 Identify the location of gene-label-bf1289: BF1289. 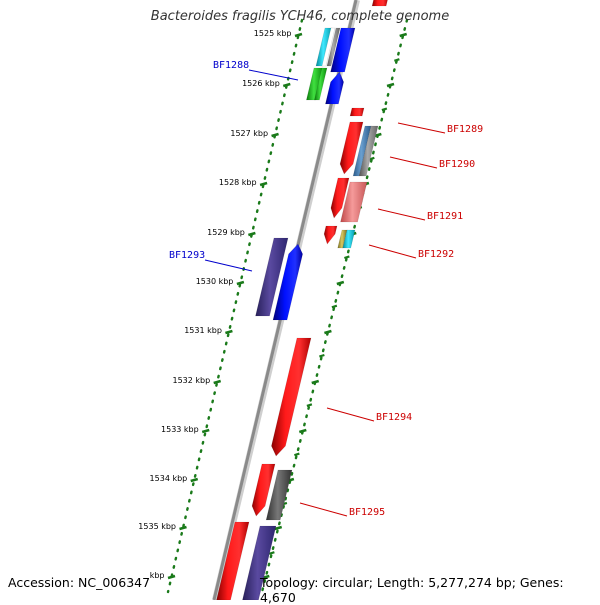
(465, 129).